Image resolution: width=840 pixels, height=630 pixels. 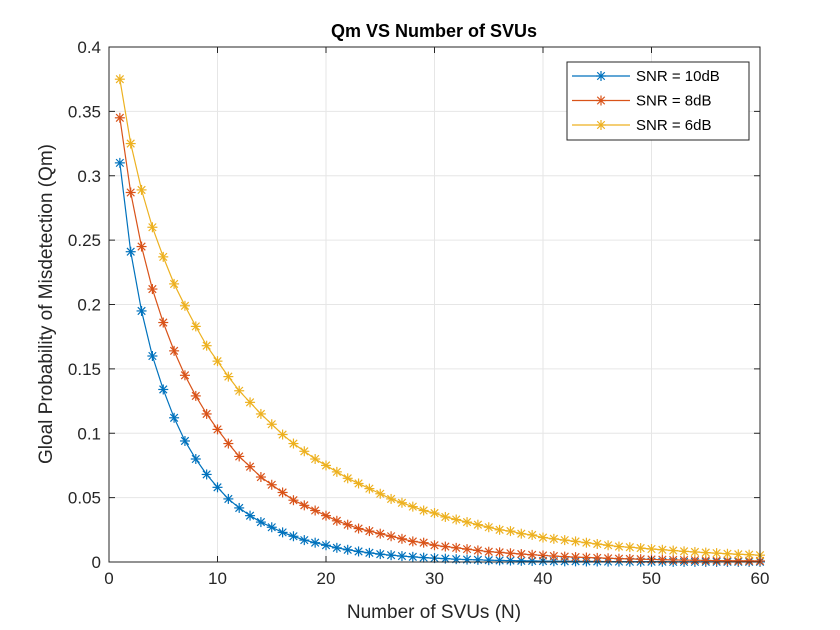 What do you see at coordinates (673, 101) in the screenshot?
I see `legend-label: SNR = 8dB` at bounding box center [673, 101].